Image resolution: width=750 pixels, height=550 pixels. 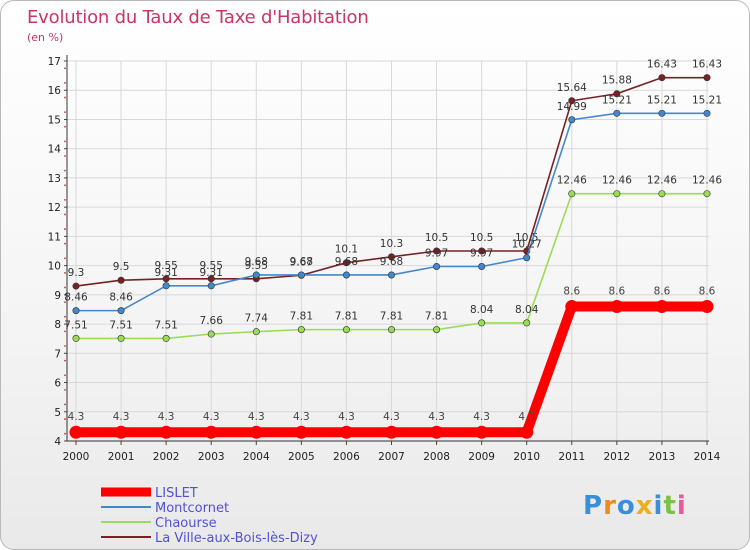 I want to click on data-label: 7.66, so click(x=212, y=321).